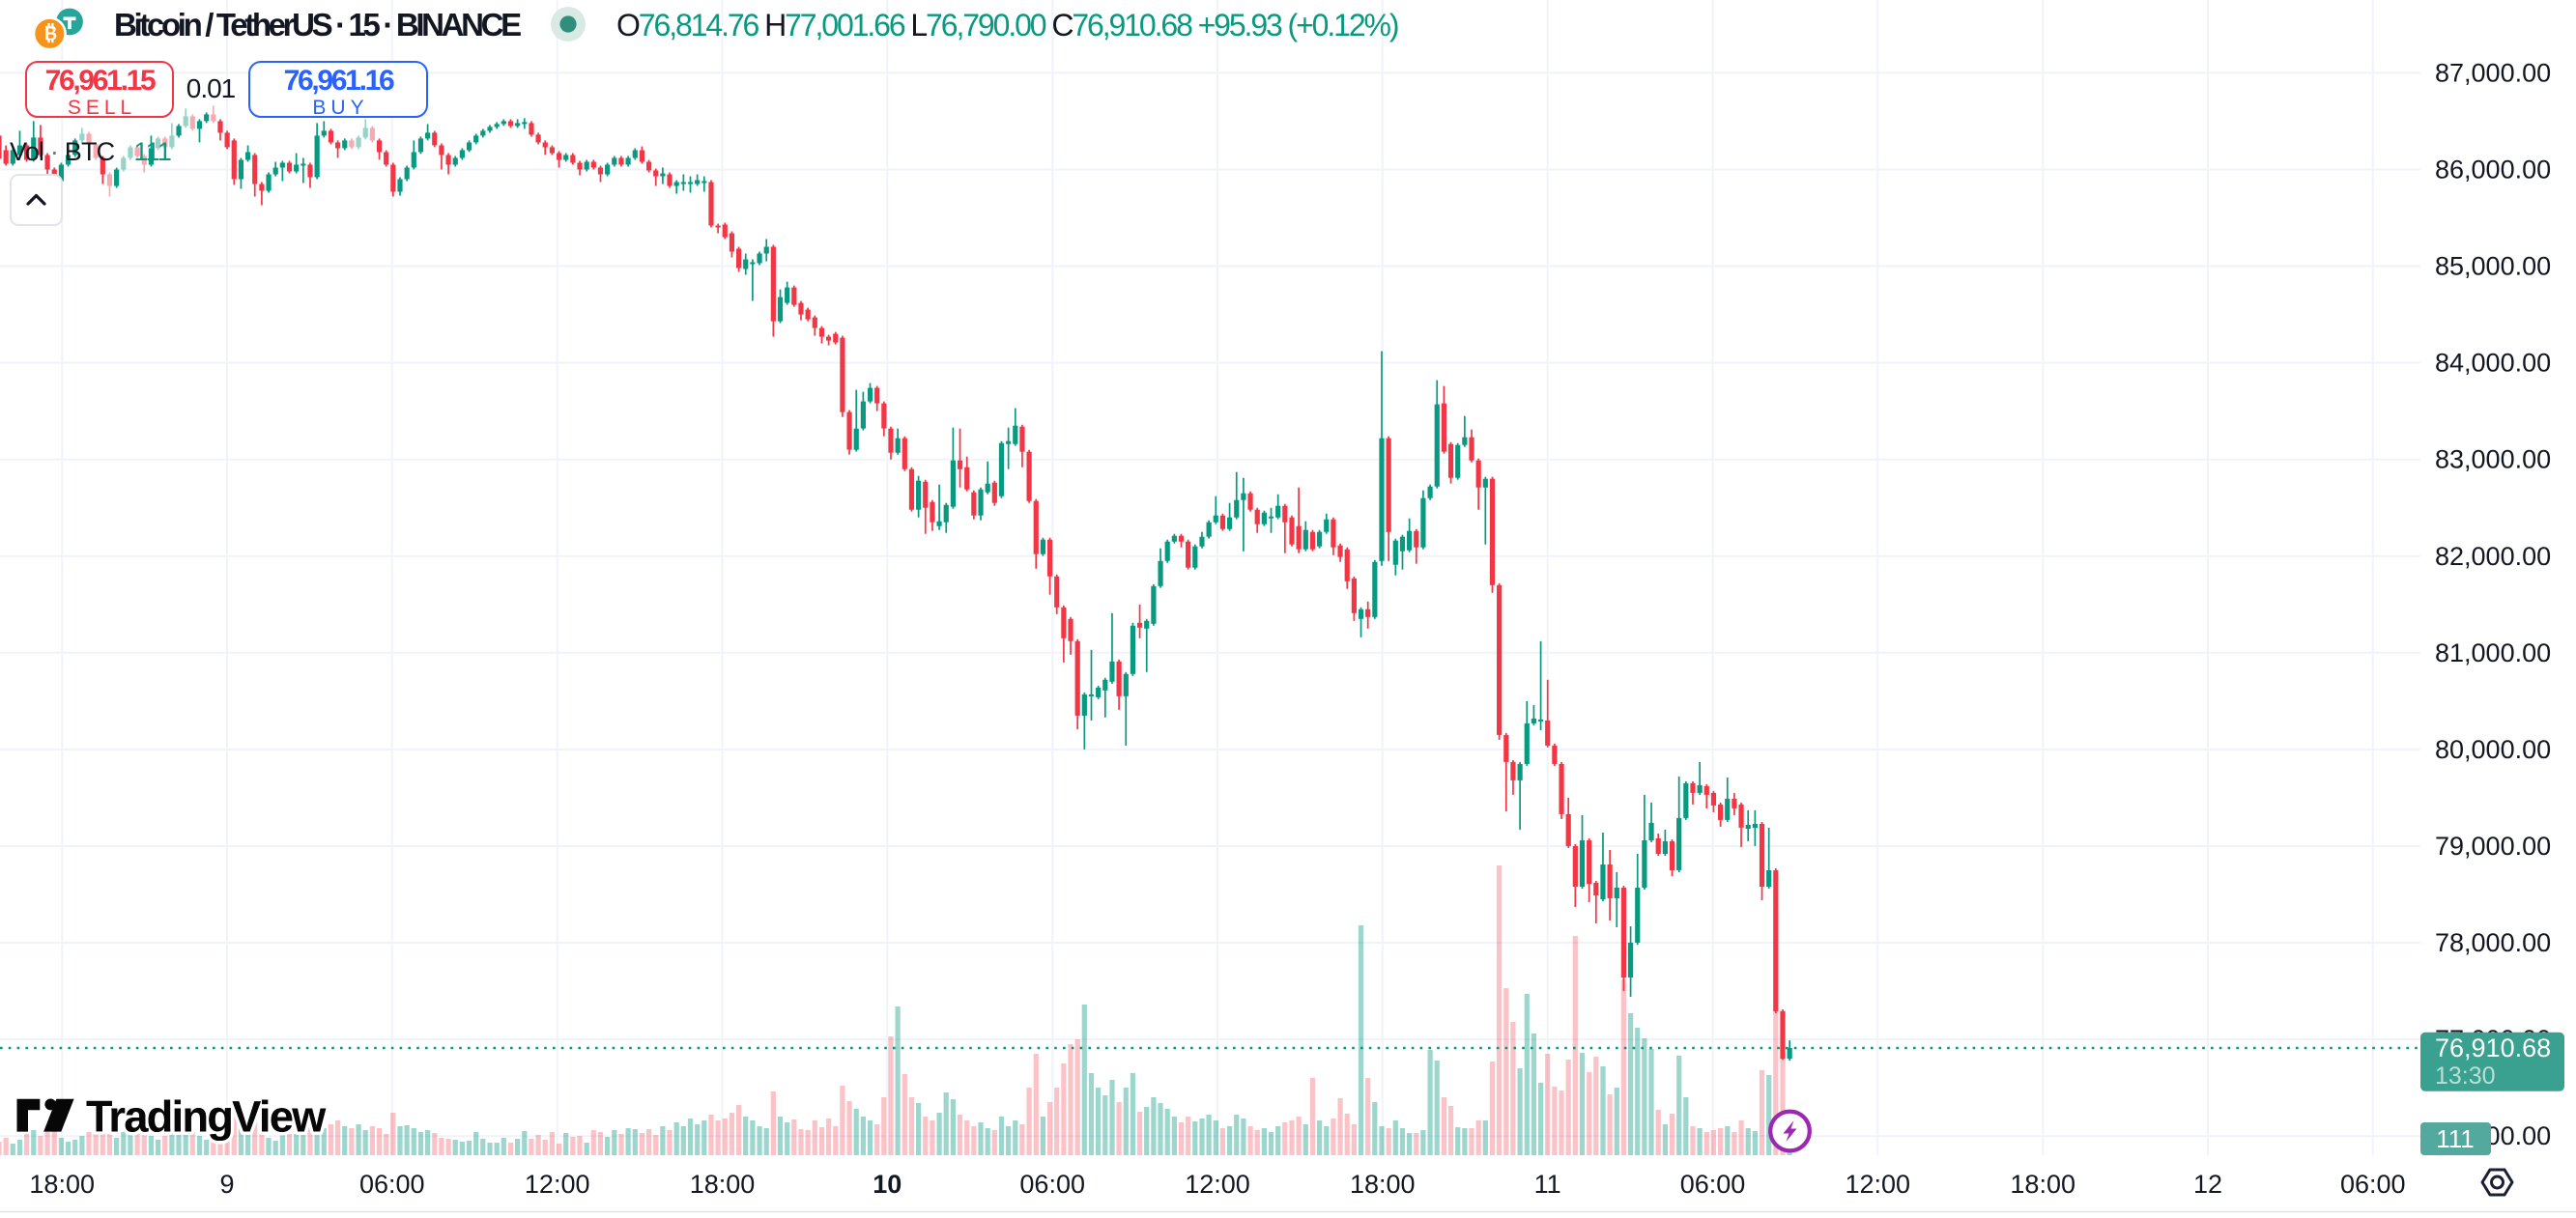  What do you see at coordinates (2208, 1184) in the screenshot?
I see `svg-text: 12` at bounding box center [2208, 1184].